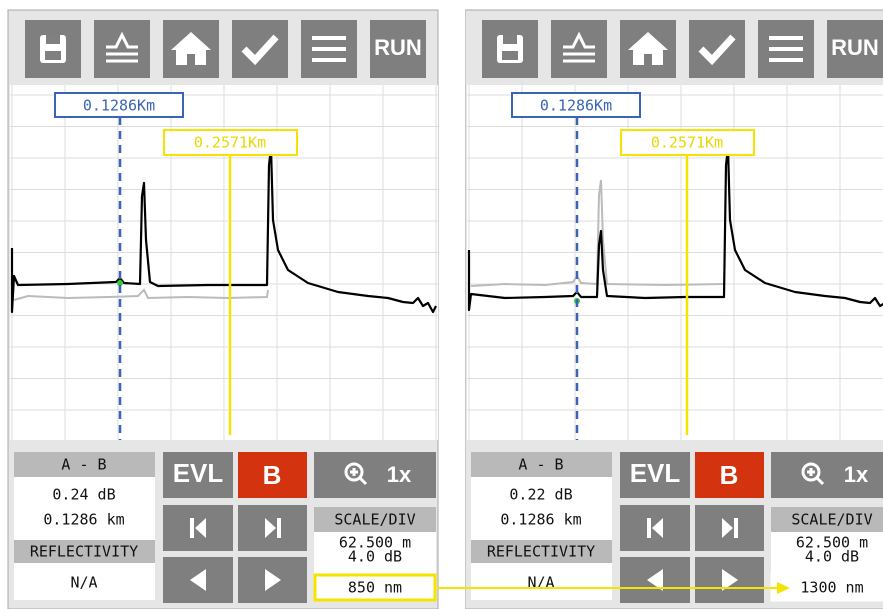  Describe the element at coordinates (83, 495) in the screenshot. I see `loss-value: 0.24 dB` at that location.